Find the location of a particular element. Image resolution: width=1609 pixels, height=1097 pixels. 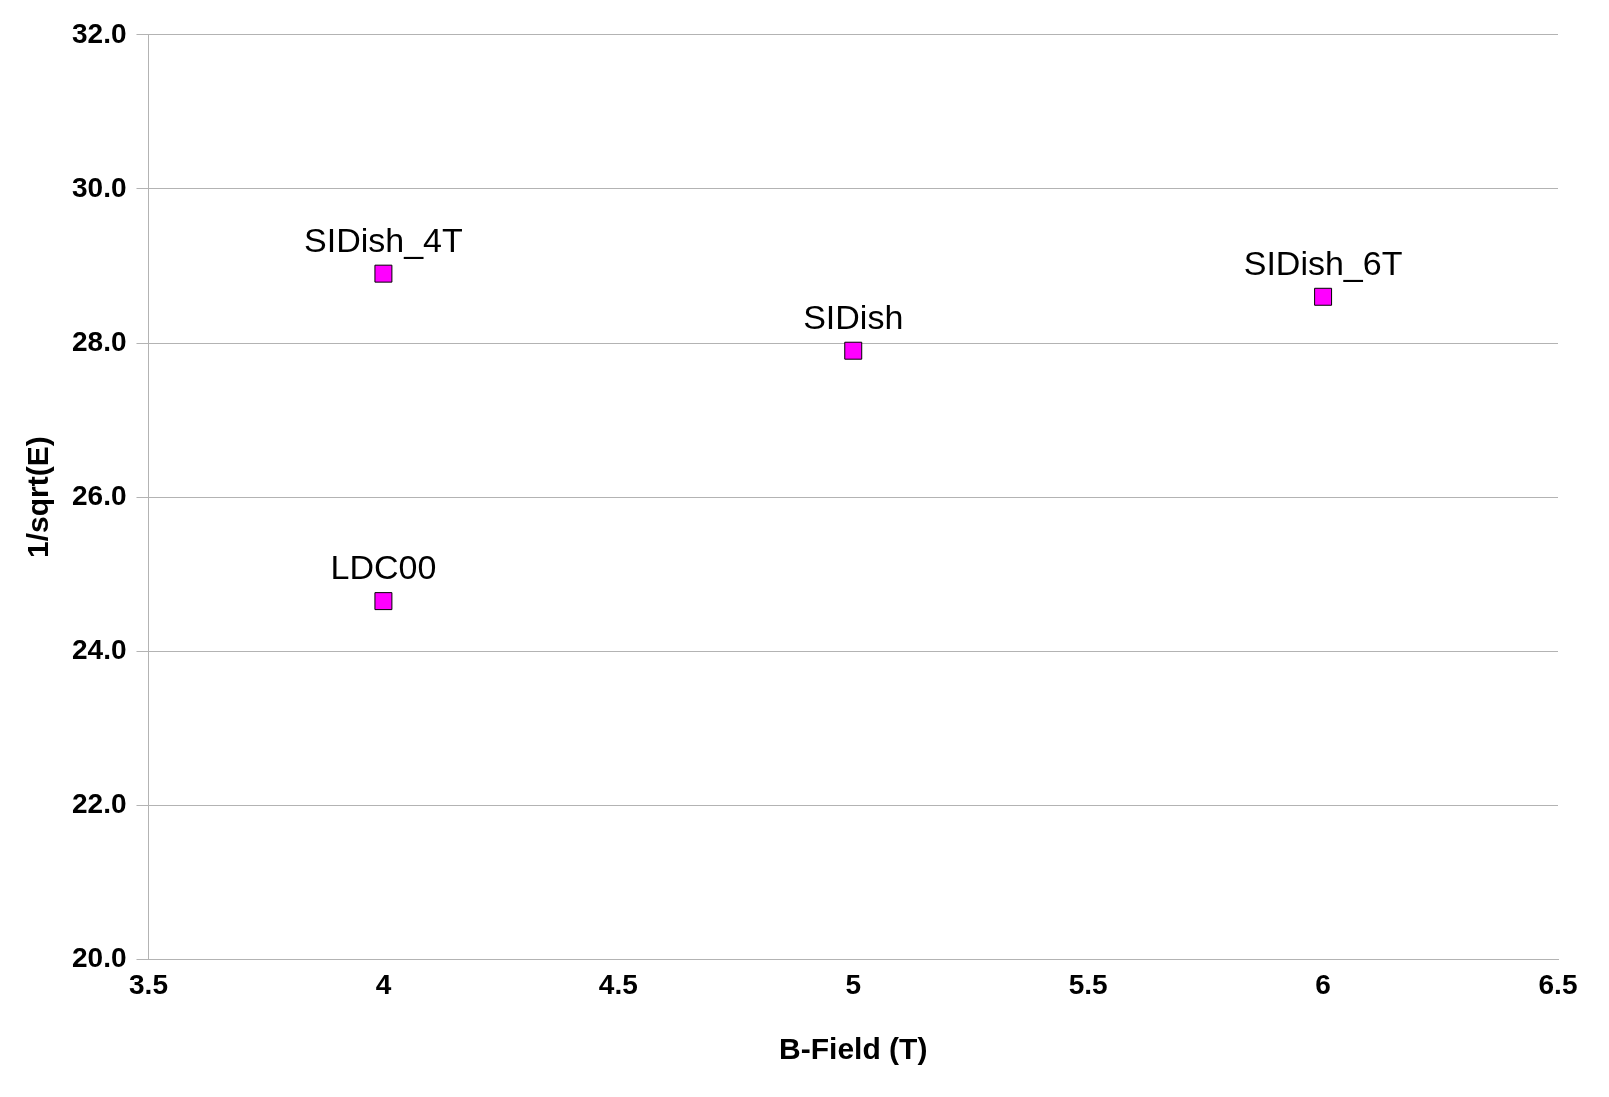

y-tick-label: 32.0 is located at coordinates (99, 33).